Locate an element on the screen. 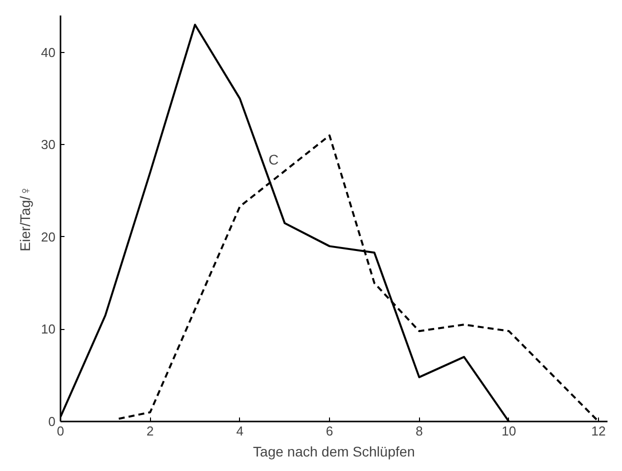  x-axis-title: Tage nach dem Schlüpfen is located at coordinates (334, 452).